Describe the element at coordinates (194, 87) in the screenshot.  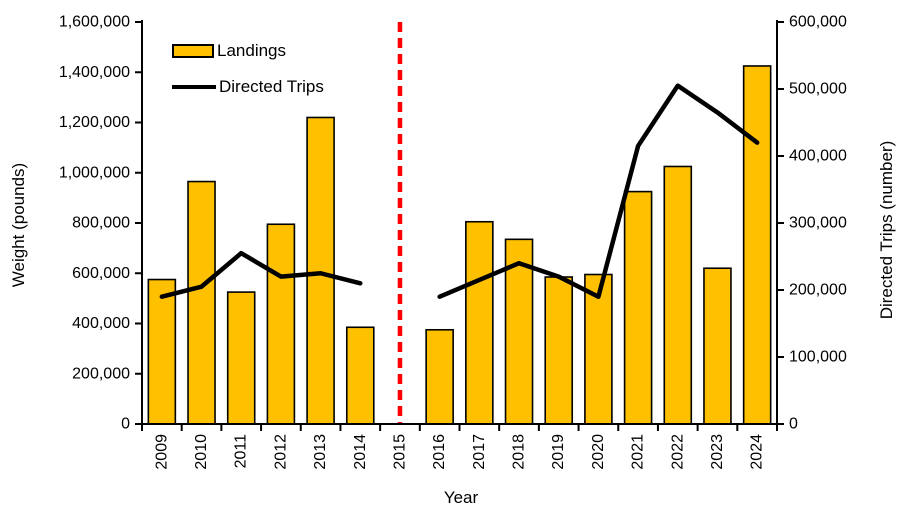
I see `directed-trips-line-swatch-icon` at that location.